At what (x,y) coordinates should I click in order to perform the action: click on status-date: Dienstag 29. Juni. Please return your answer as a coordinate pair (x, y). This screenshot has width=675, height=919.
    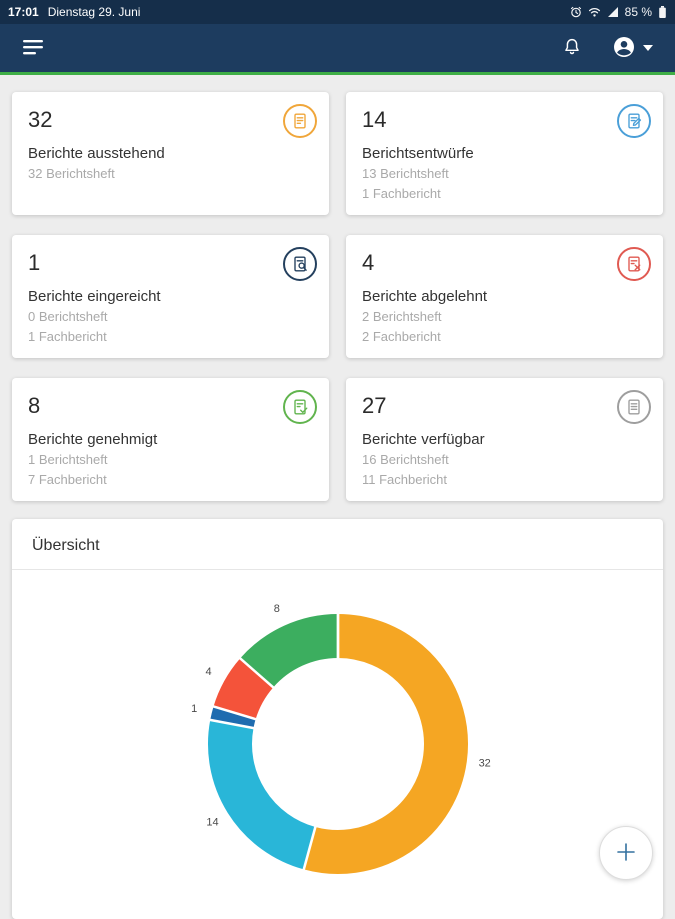
    Looking at the image, I should click on (94, 12).